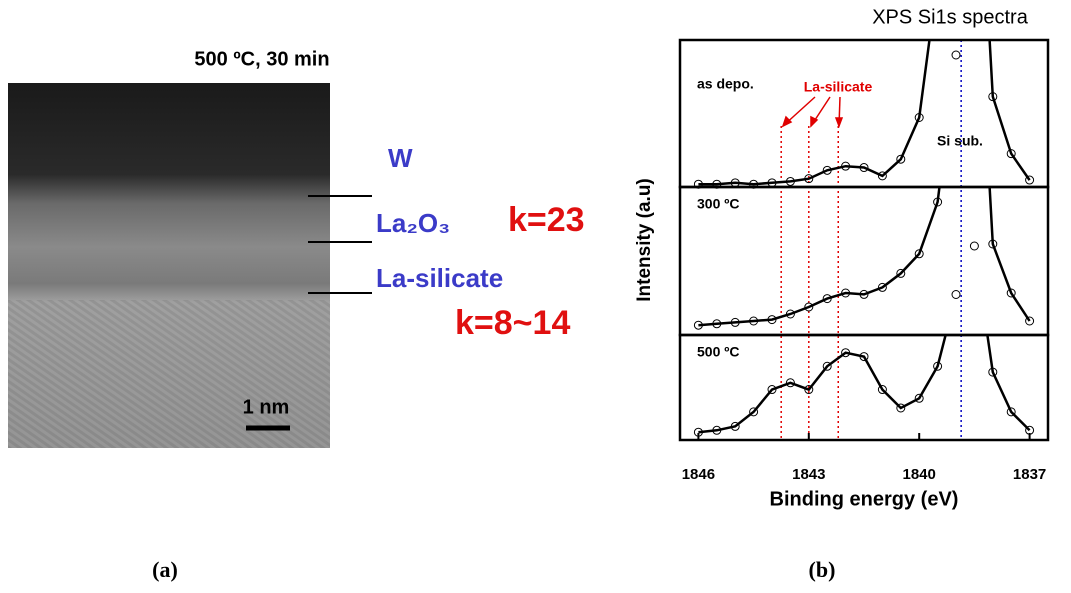  What do you see at coordinates (838, 87) in the screenshot?
I see `annotation: La-silicate` at bounding box center [838, 87].